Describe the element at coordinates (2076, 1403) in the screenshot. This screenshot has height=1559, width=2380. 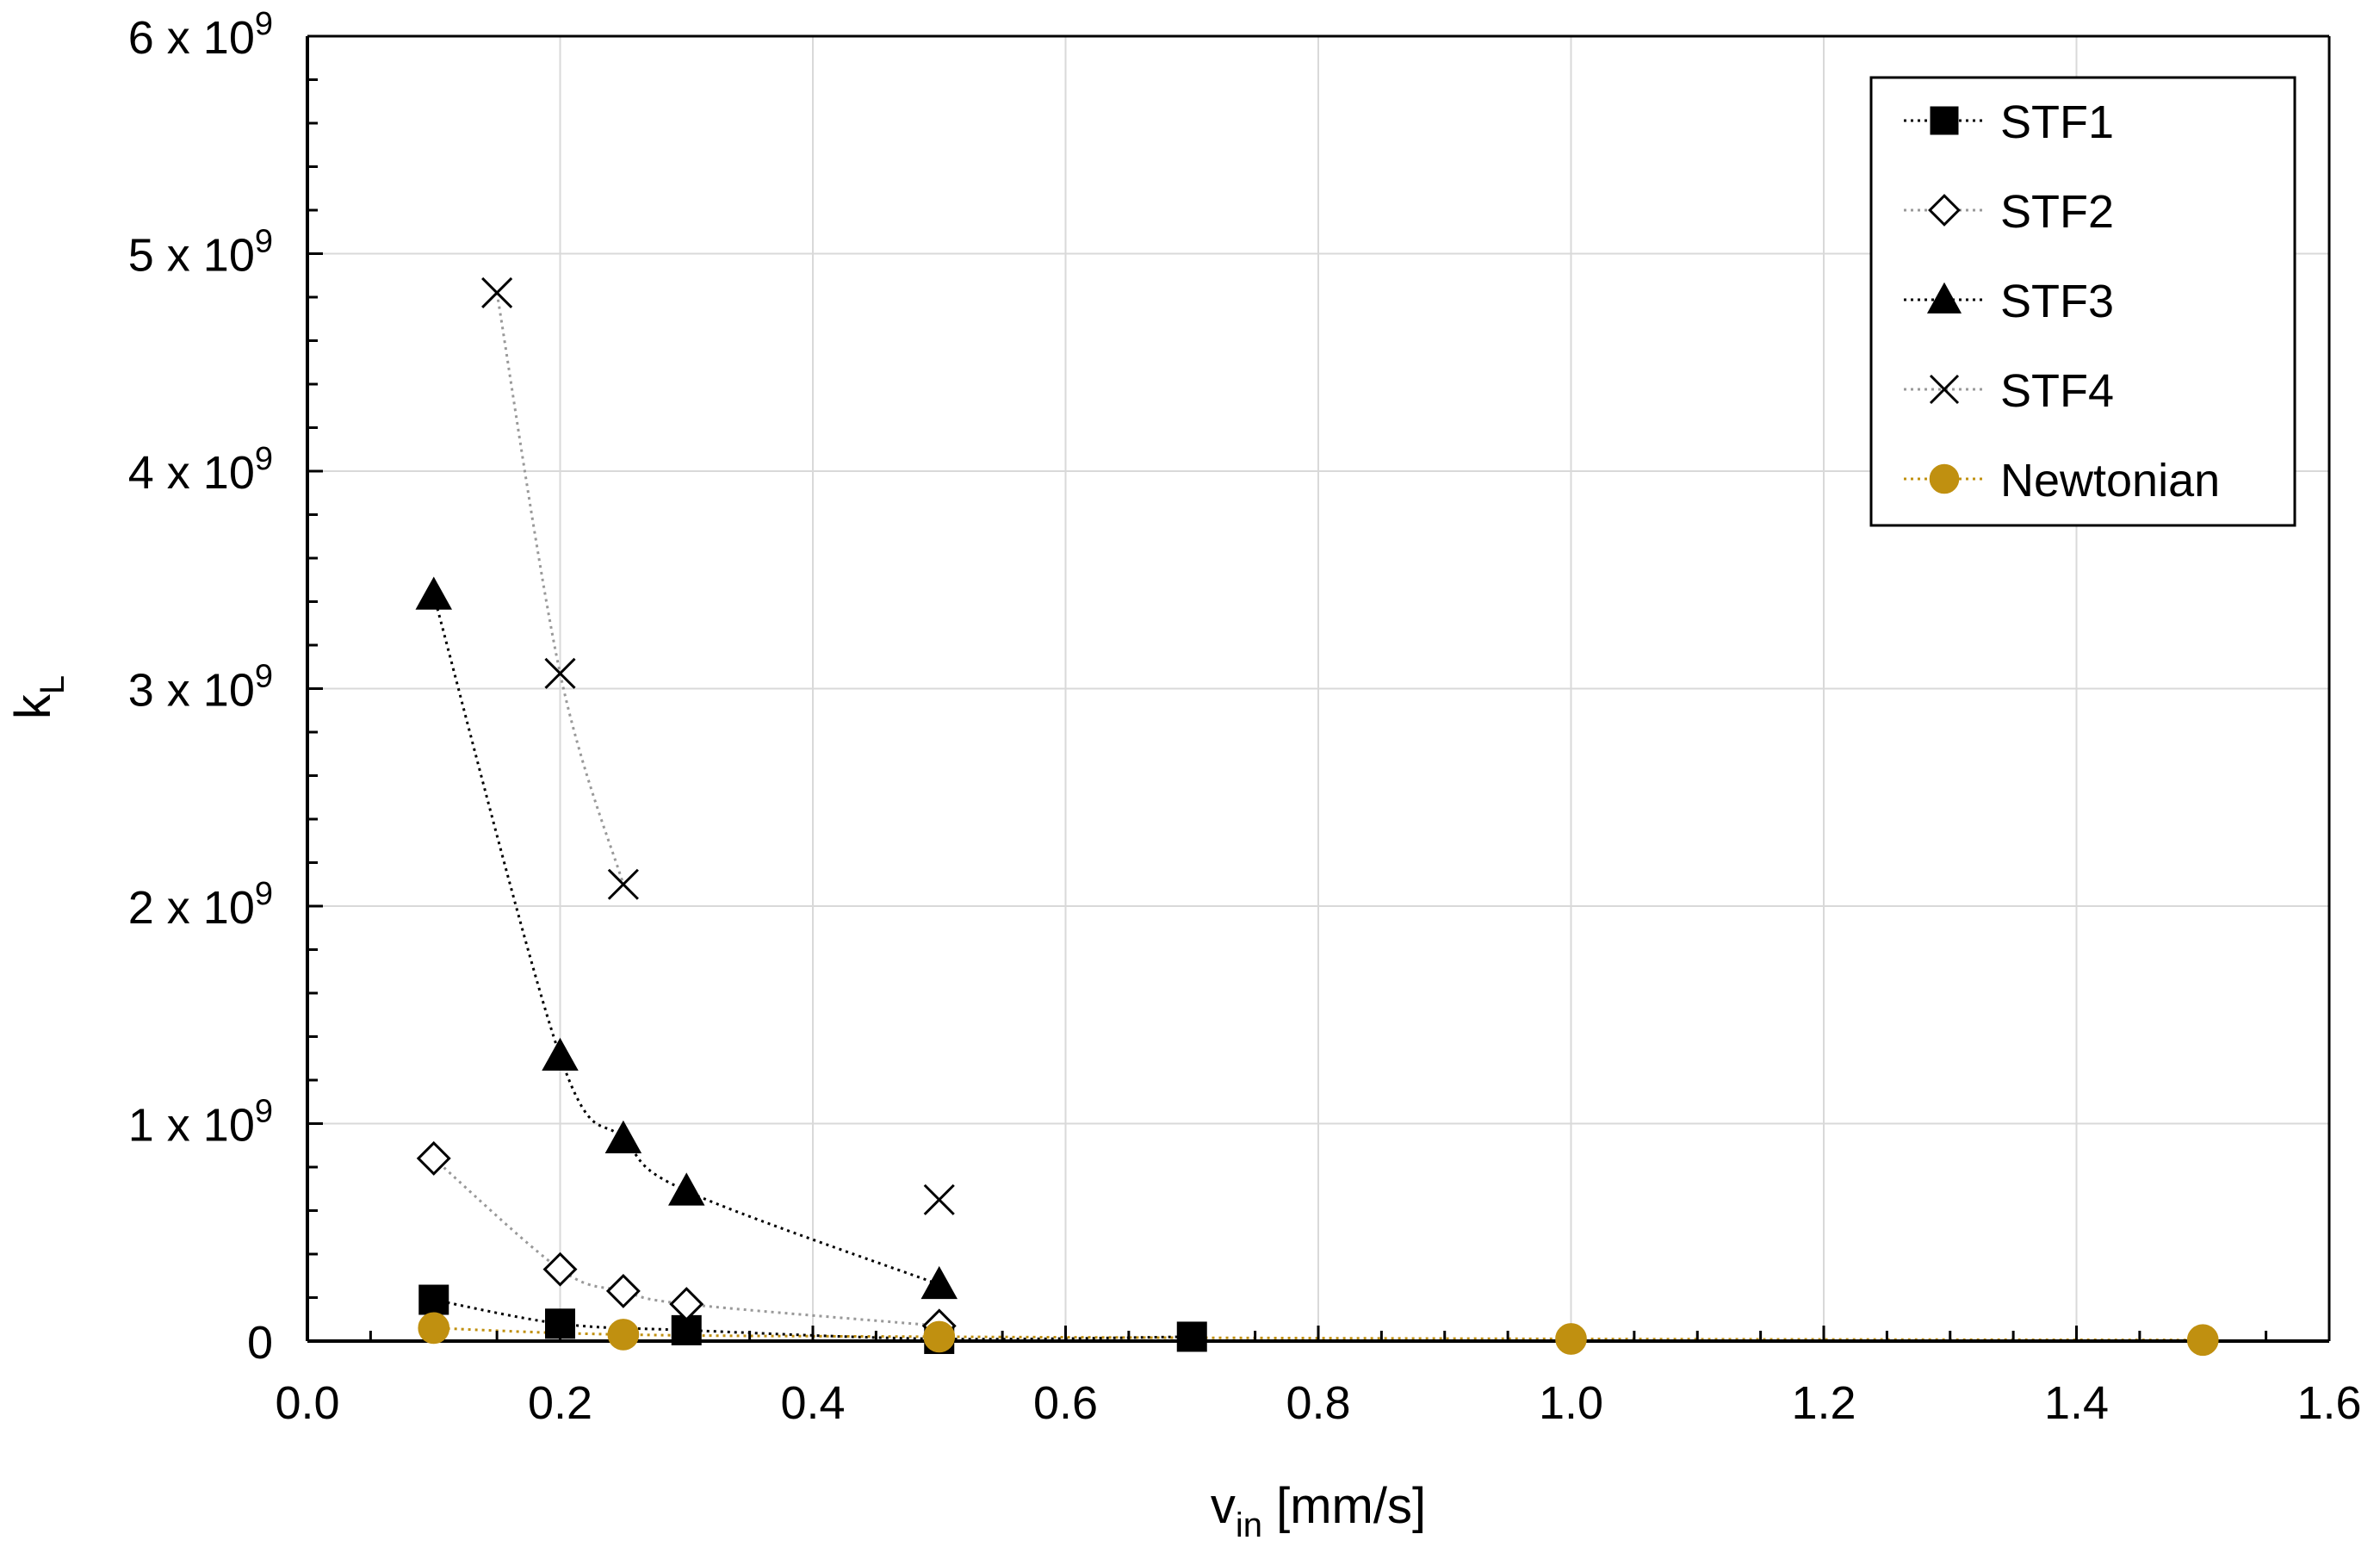
I see `x-tick-label: 1.4` at that location.